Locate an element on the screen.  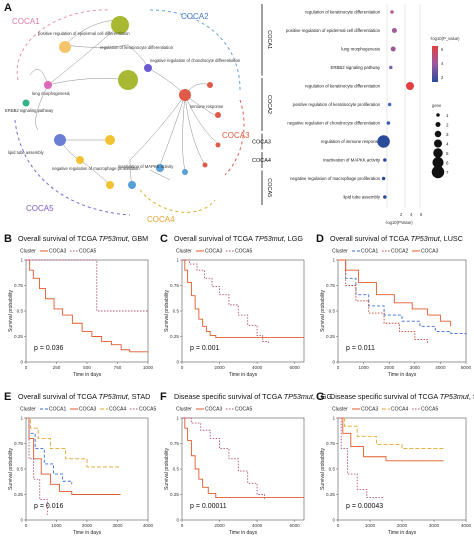
node-epidermal is located at coordinates (65, 47).